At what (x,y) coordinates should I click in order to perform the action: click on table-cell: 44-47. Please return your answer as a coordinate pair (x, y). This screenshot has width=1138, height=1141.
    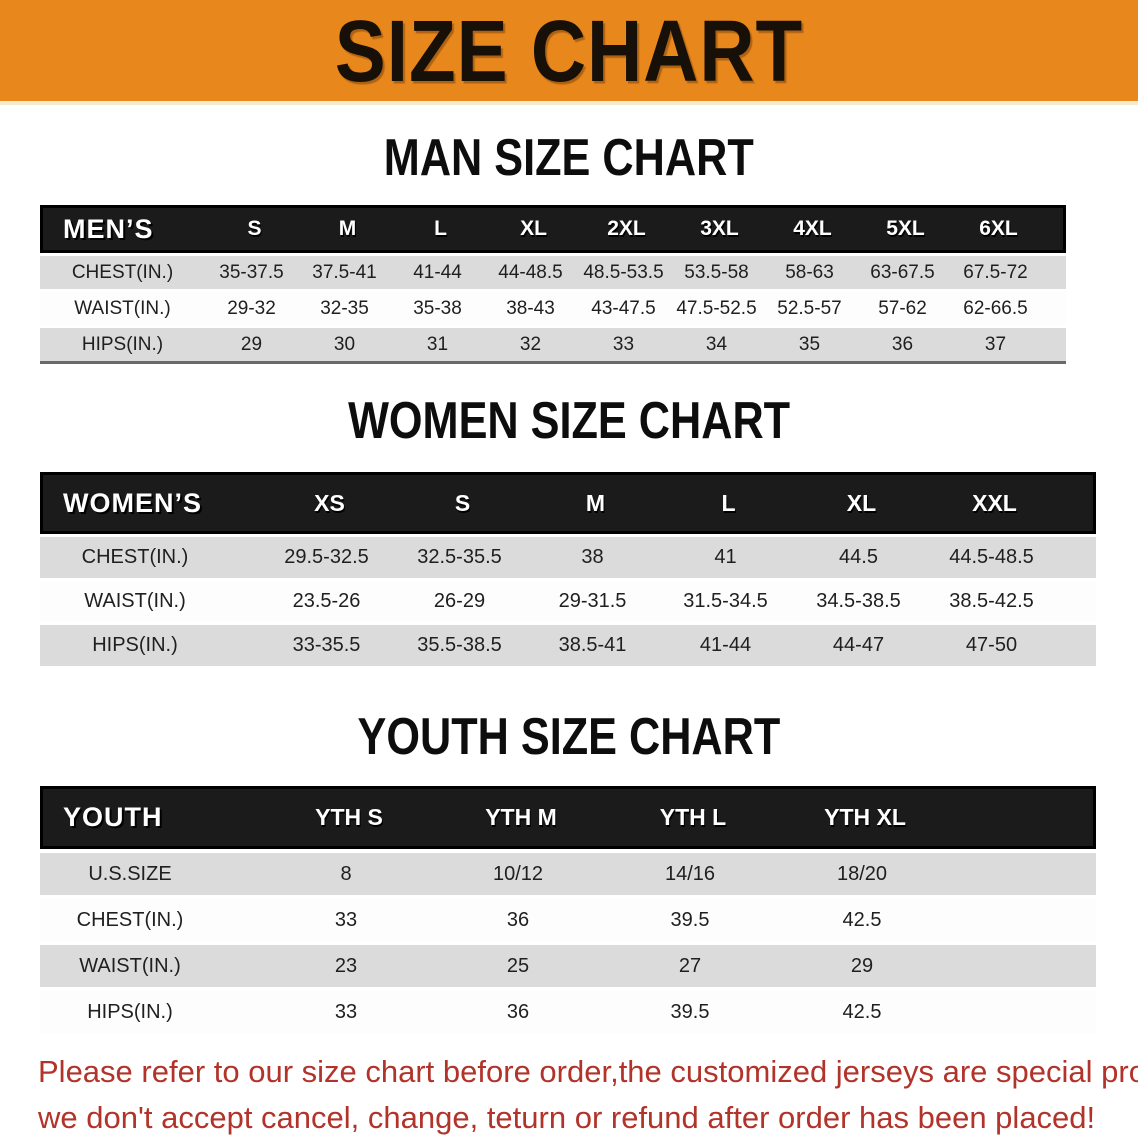
    Looking at the image, I should click on (858, 645).